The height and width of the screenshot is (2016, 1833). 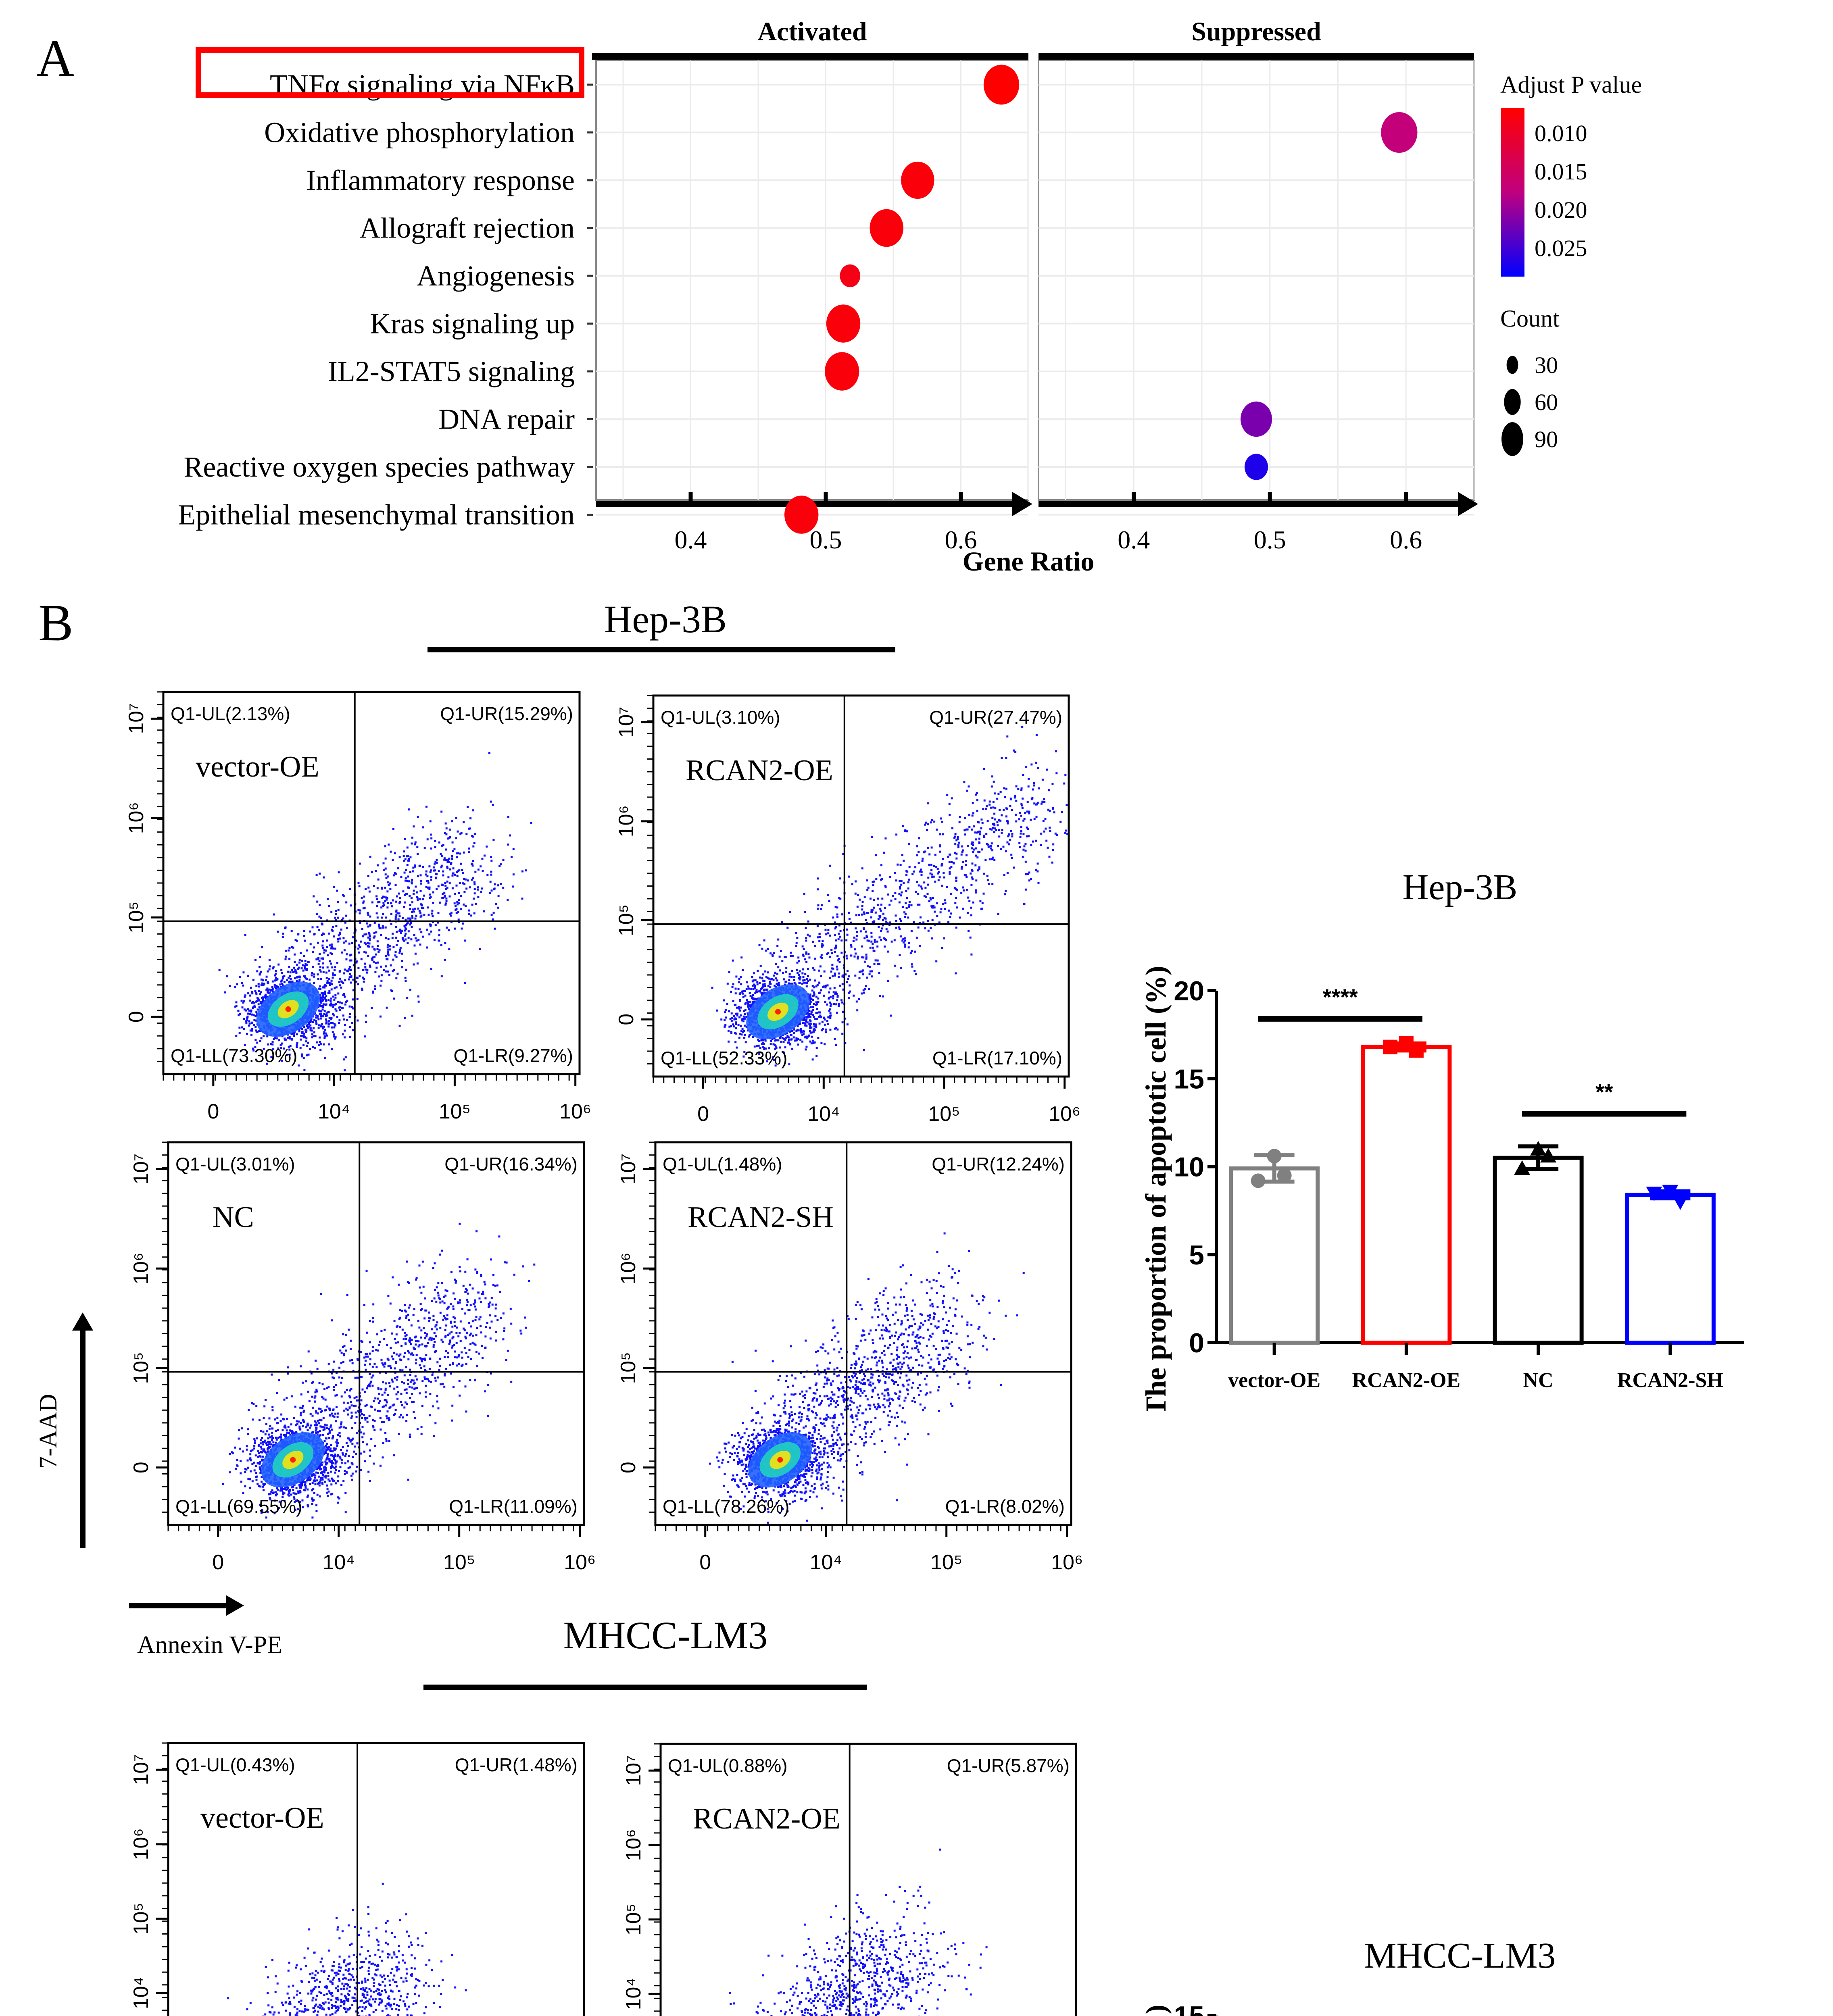 I want to click on dot-dna-repair, so click(x=1256, y=419).